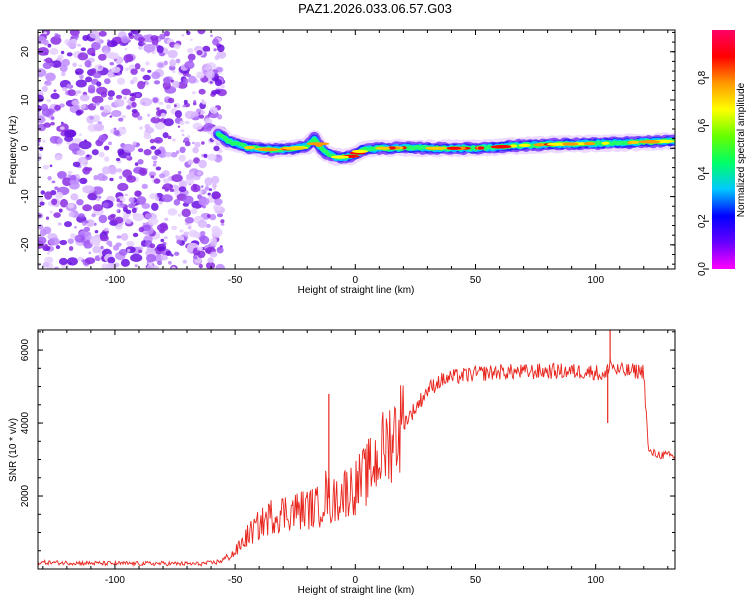  I want to click on colorbar-label: Normalized spectral amplitude, so click(741, 149).